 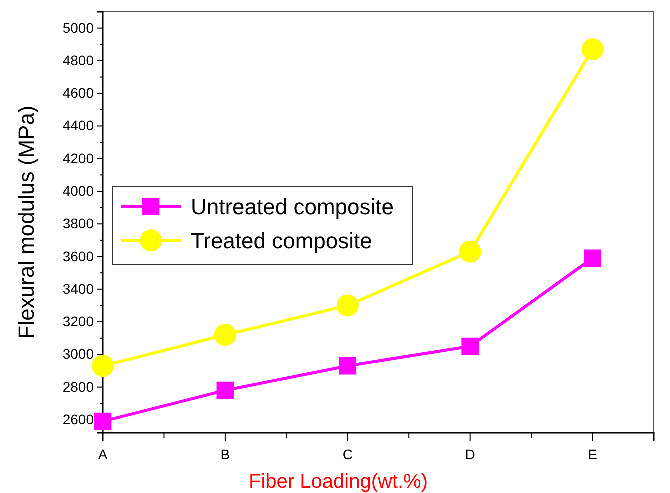 I want to click on x-tick-label: C, so click(x=347, y=454).